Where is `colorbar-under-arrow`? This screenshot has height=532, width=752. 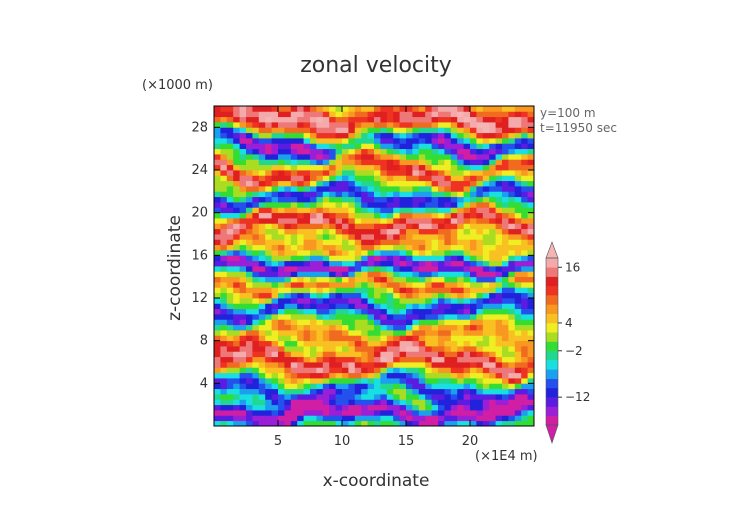
colorbar-under-arrow is located at coordinates (552, 434).